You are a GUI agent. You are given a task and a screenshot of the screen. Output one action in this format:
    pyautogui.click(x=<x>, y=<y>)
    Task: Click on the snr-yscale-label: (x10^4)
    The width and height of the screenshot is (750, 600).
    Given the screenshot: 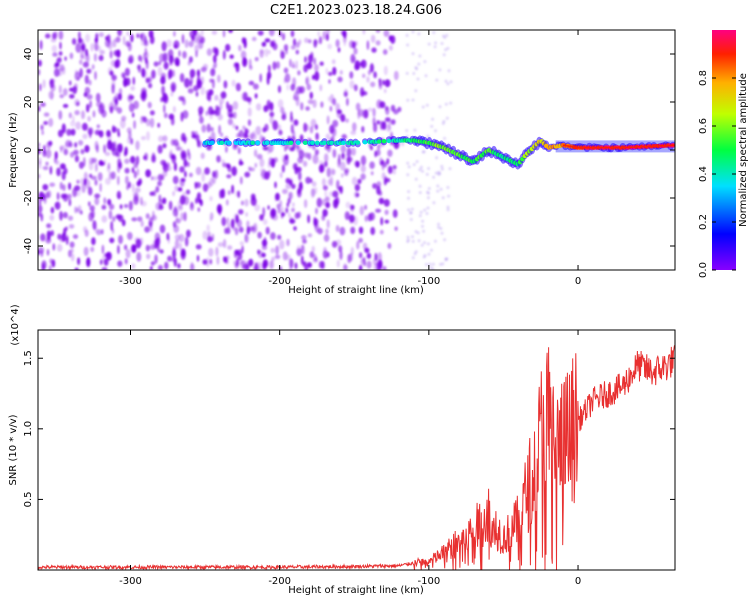 What is the action you would take?
    pyautogui.click(x=15, y=324)
    